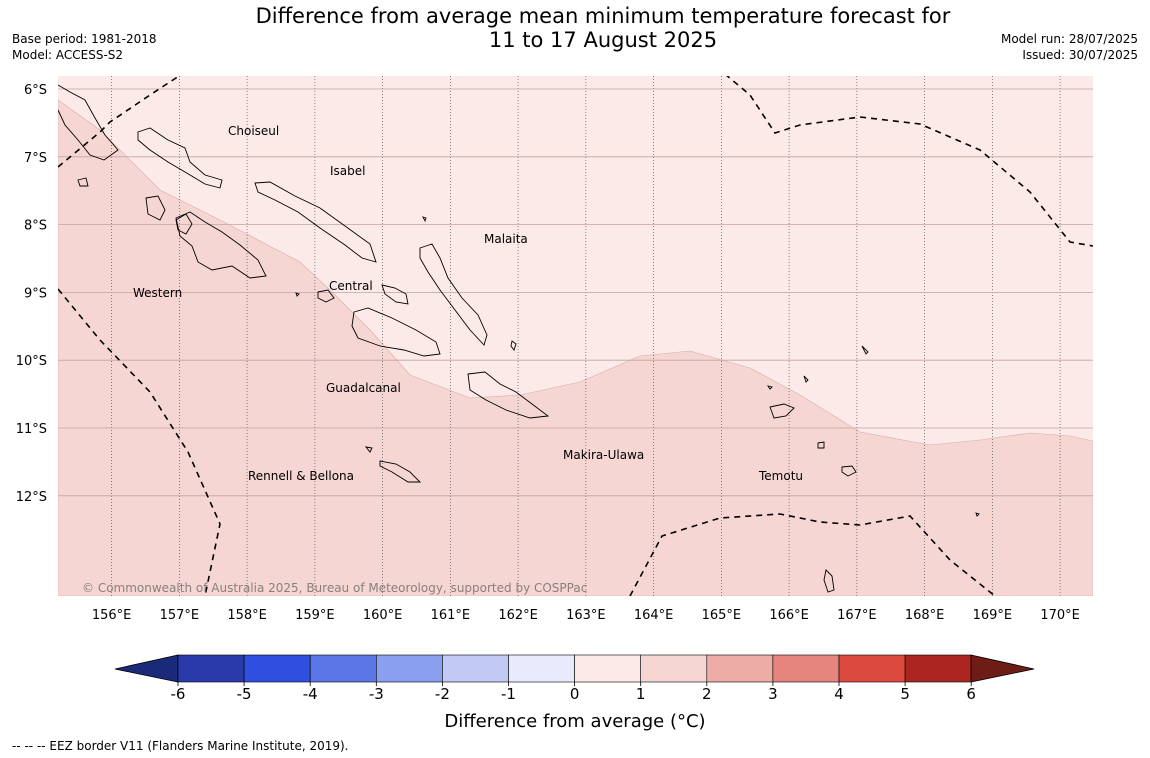 Image resolution: width=1150 pixels, height=758 pixels. What do you see at coordinates (253, 131) in the screenshot?
I see `label-choiseul: Choiseul` at bounding box center [253, 131].